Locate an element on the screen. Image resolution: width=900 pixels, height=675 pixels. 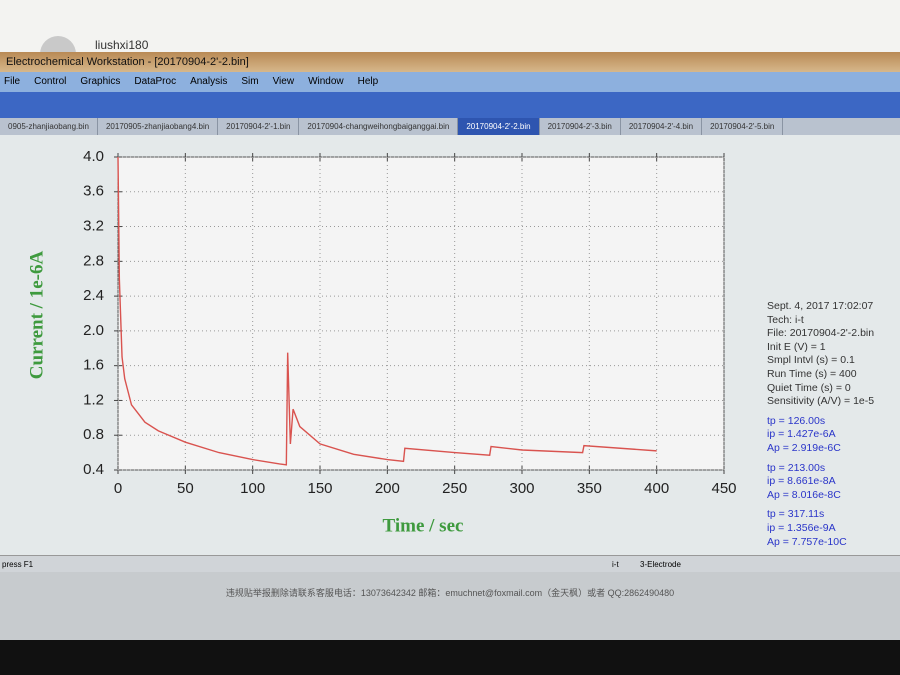
y-axis-label: Current / 1e-6A is located at coordinates (36, 315).